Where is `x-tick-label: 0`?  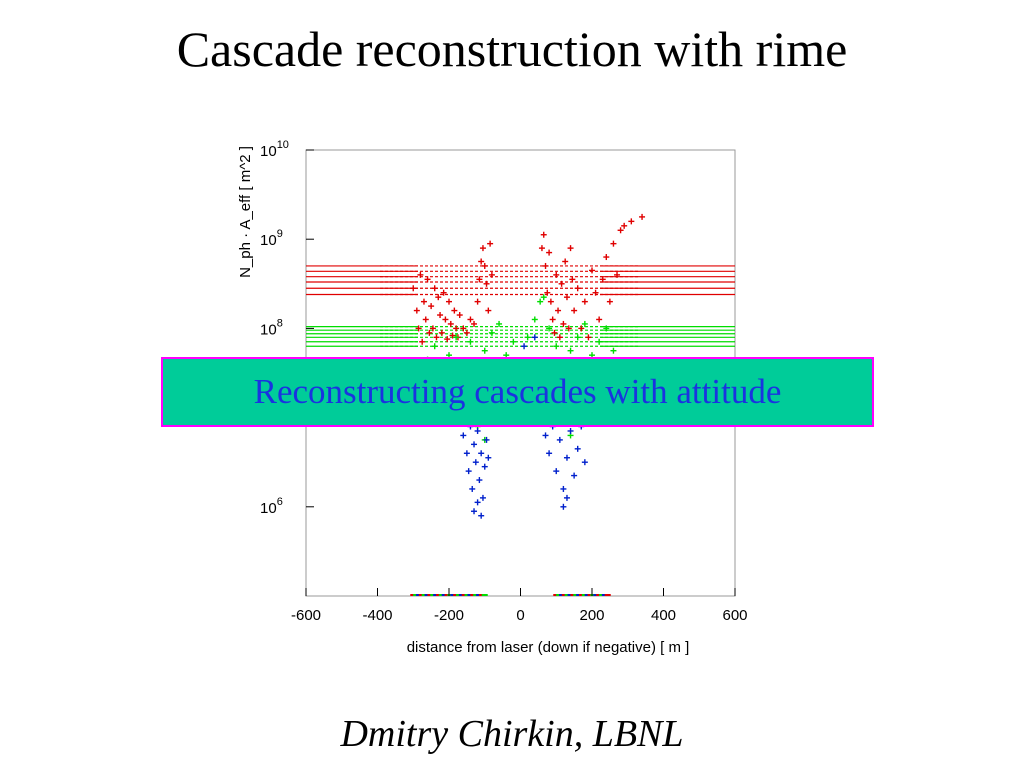 x-tick-label: 0 is located at coordinates (520, 615).